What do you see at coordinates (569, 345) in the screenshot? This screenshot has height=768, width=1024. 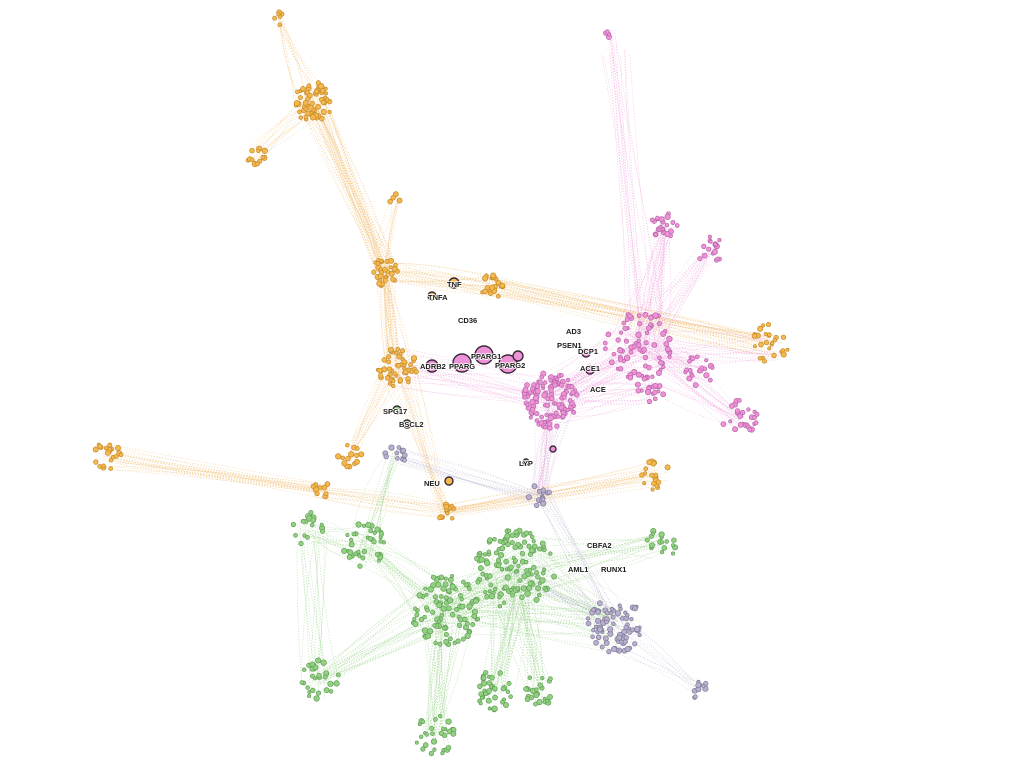 I see `label-psen1: PSEN1` at bounding box center [569, 345].